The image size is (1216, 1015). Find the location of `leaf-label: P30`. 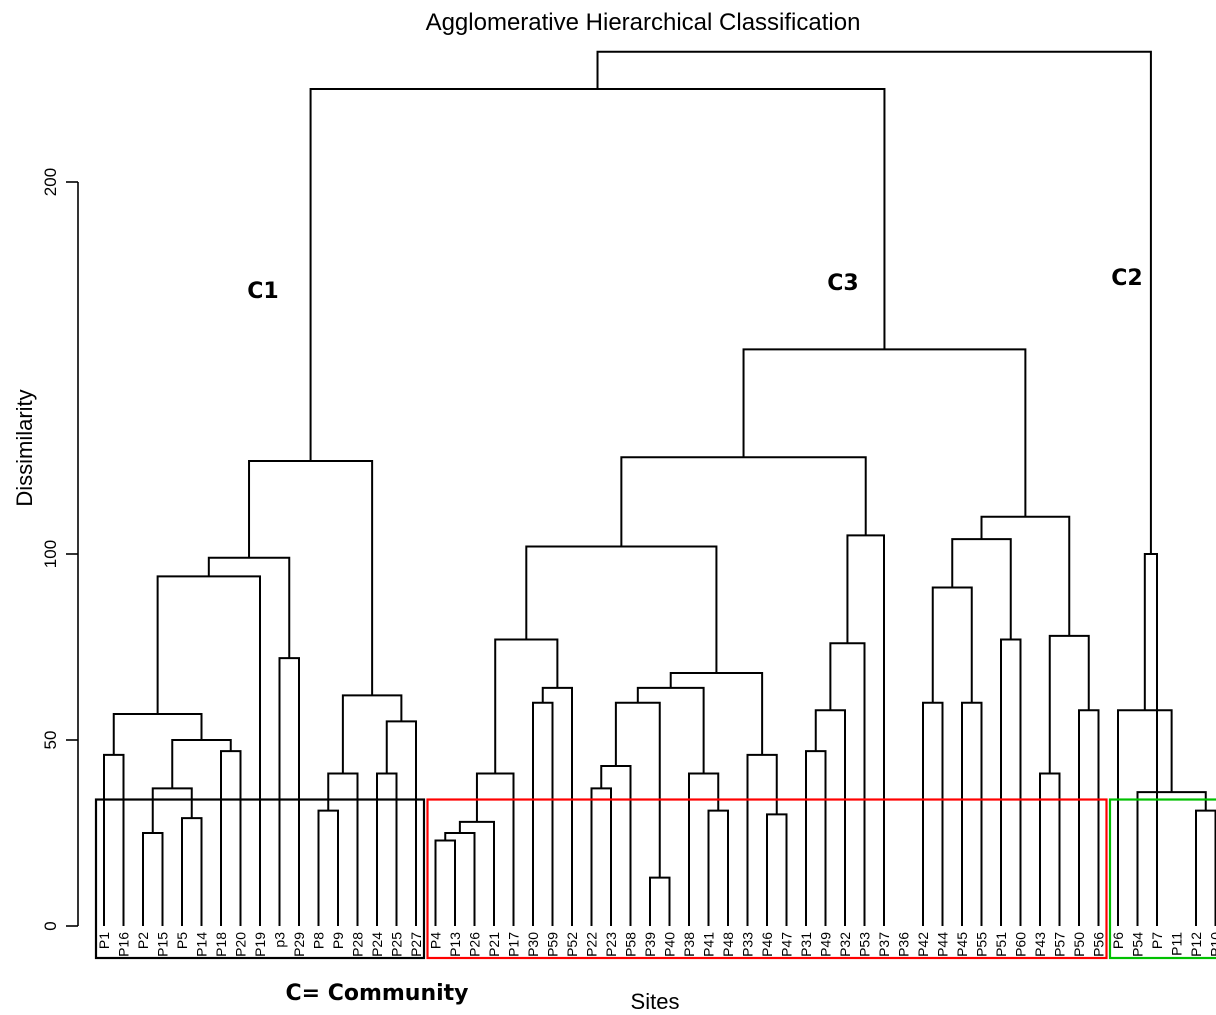

leaf-label: P30 is located at coordinates (533, 944).